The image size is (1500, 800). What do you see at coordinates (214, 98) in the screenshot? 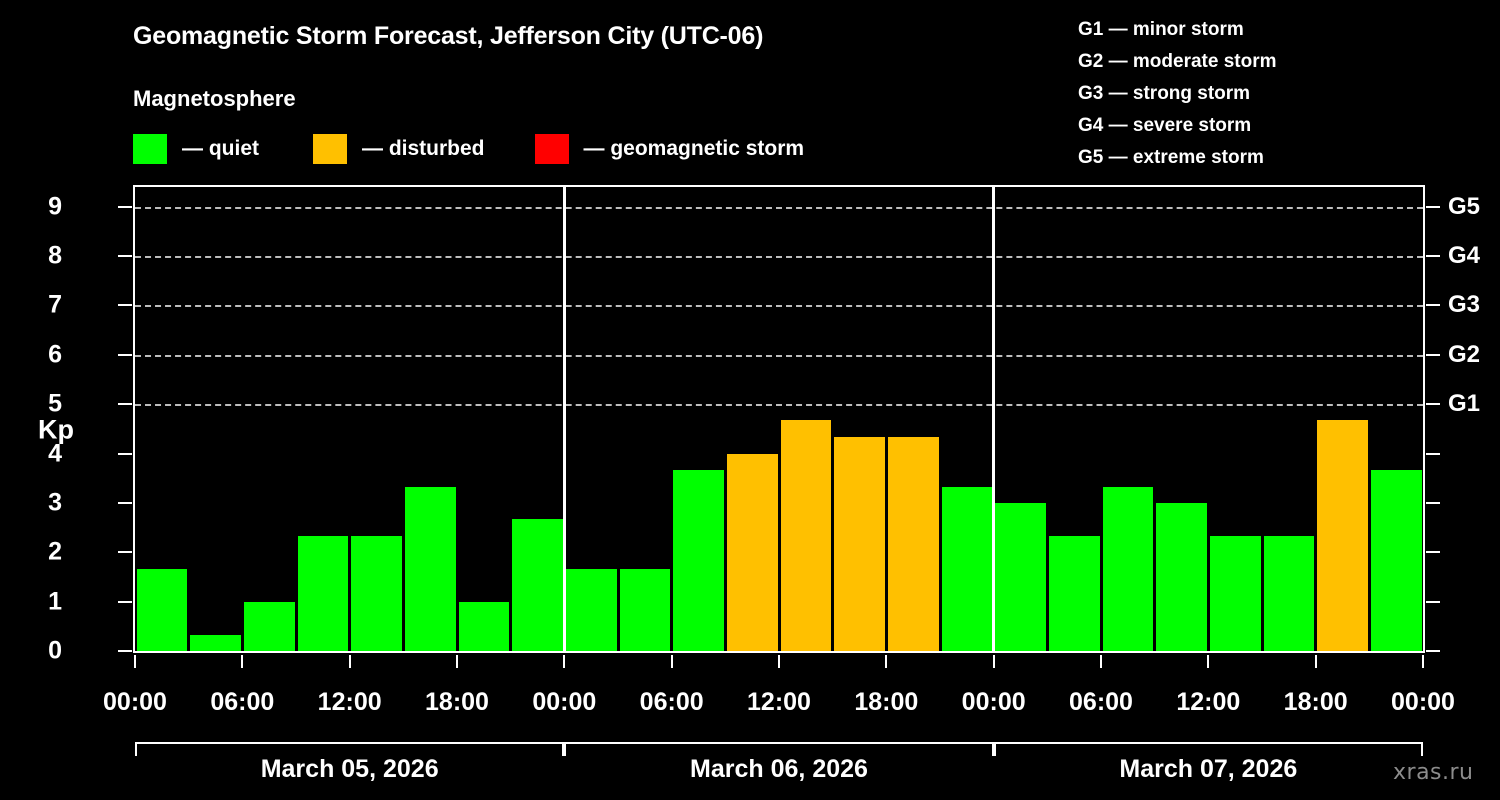
I see `magnetosphere-label: Magnetosphere` at bounding box center [214, 98].